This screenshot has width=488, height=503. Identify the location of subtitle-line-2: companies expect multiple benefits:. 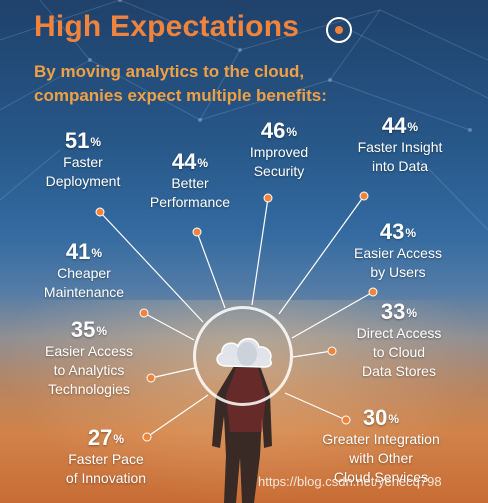
(180, 95).